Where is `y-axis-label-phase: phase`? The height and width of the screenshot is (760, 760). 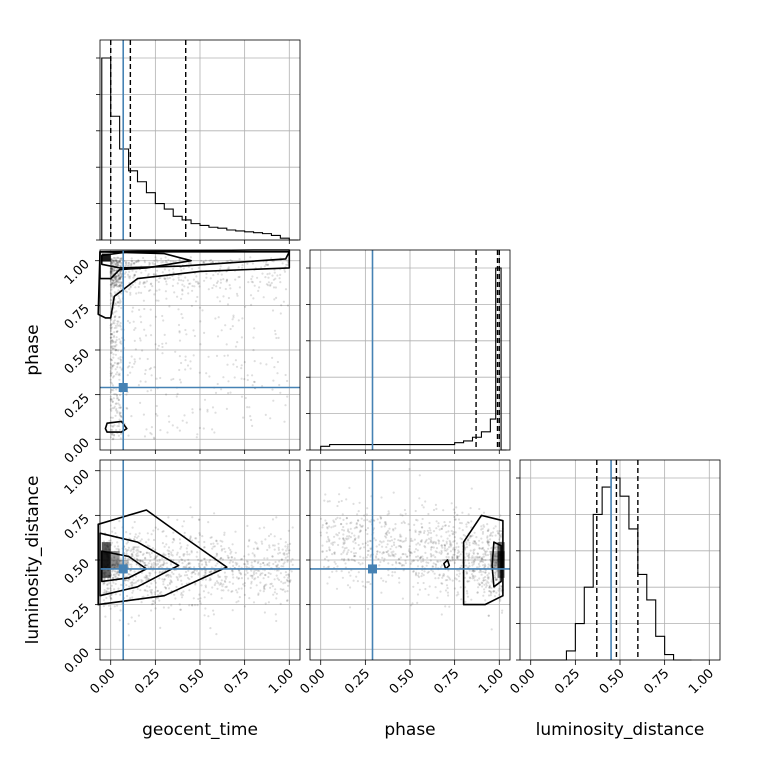 y-axis-label-phase: phase is located at coordinates (33, 349).